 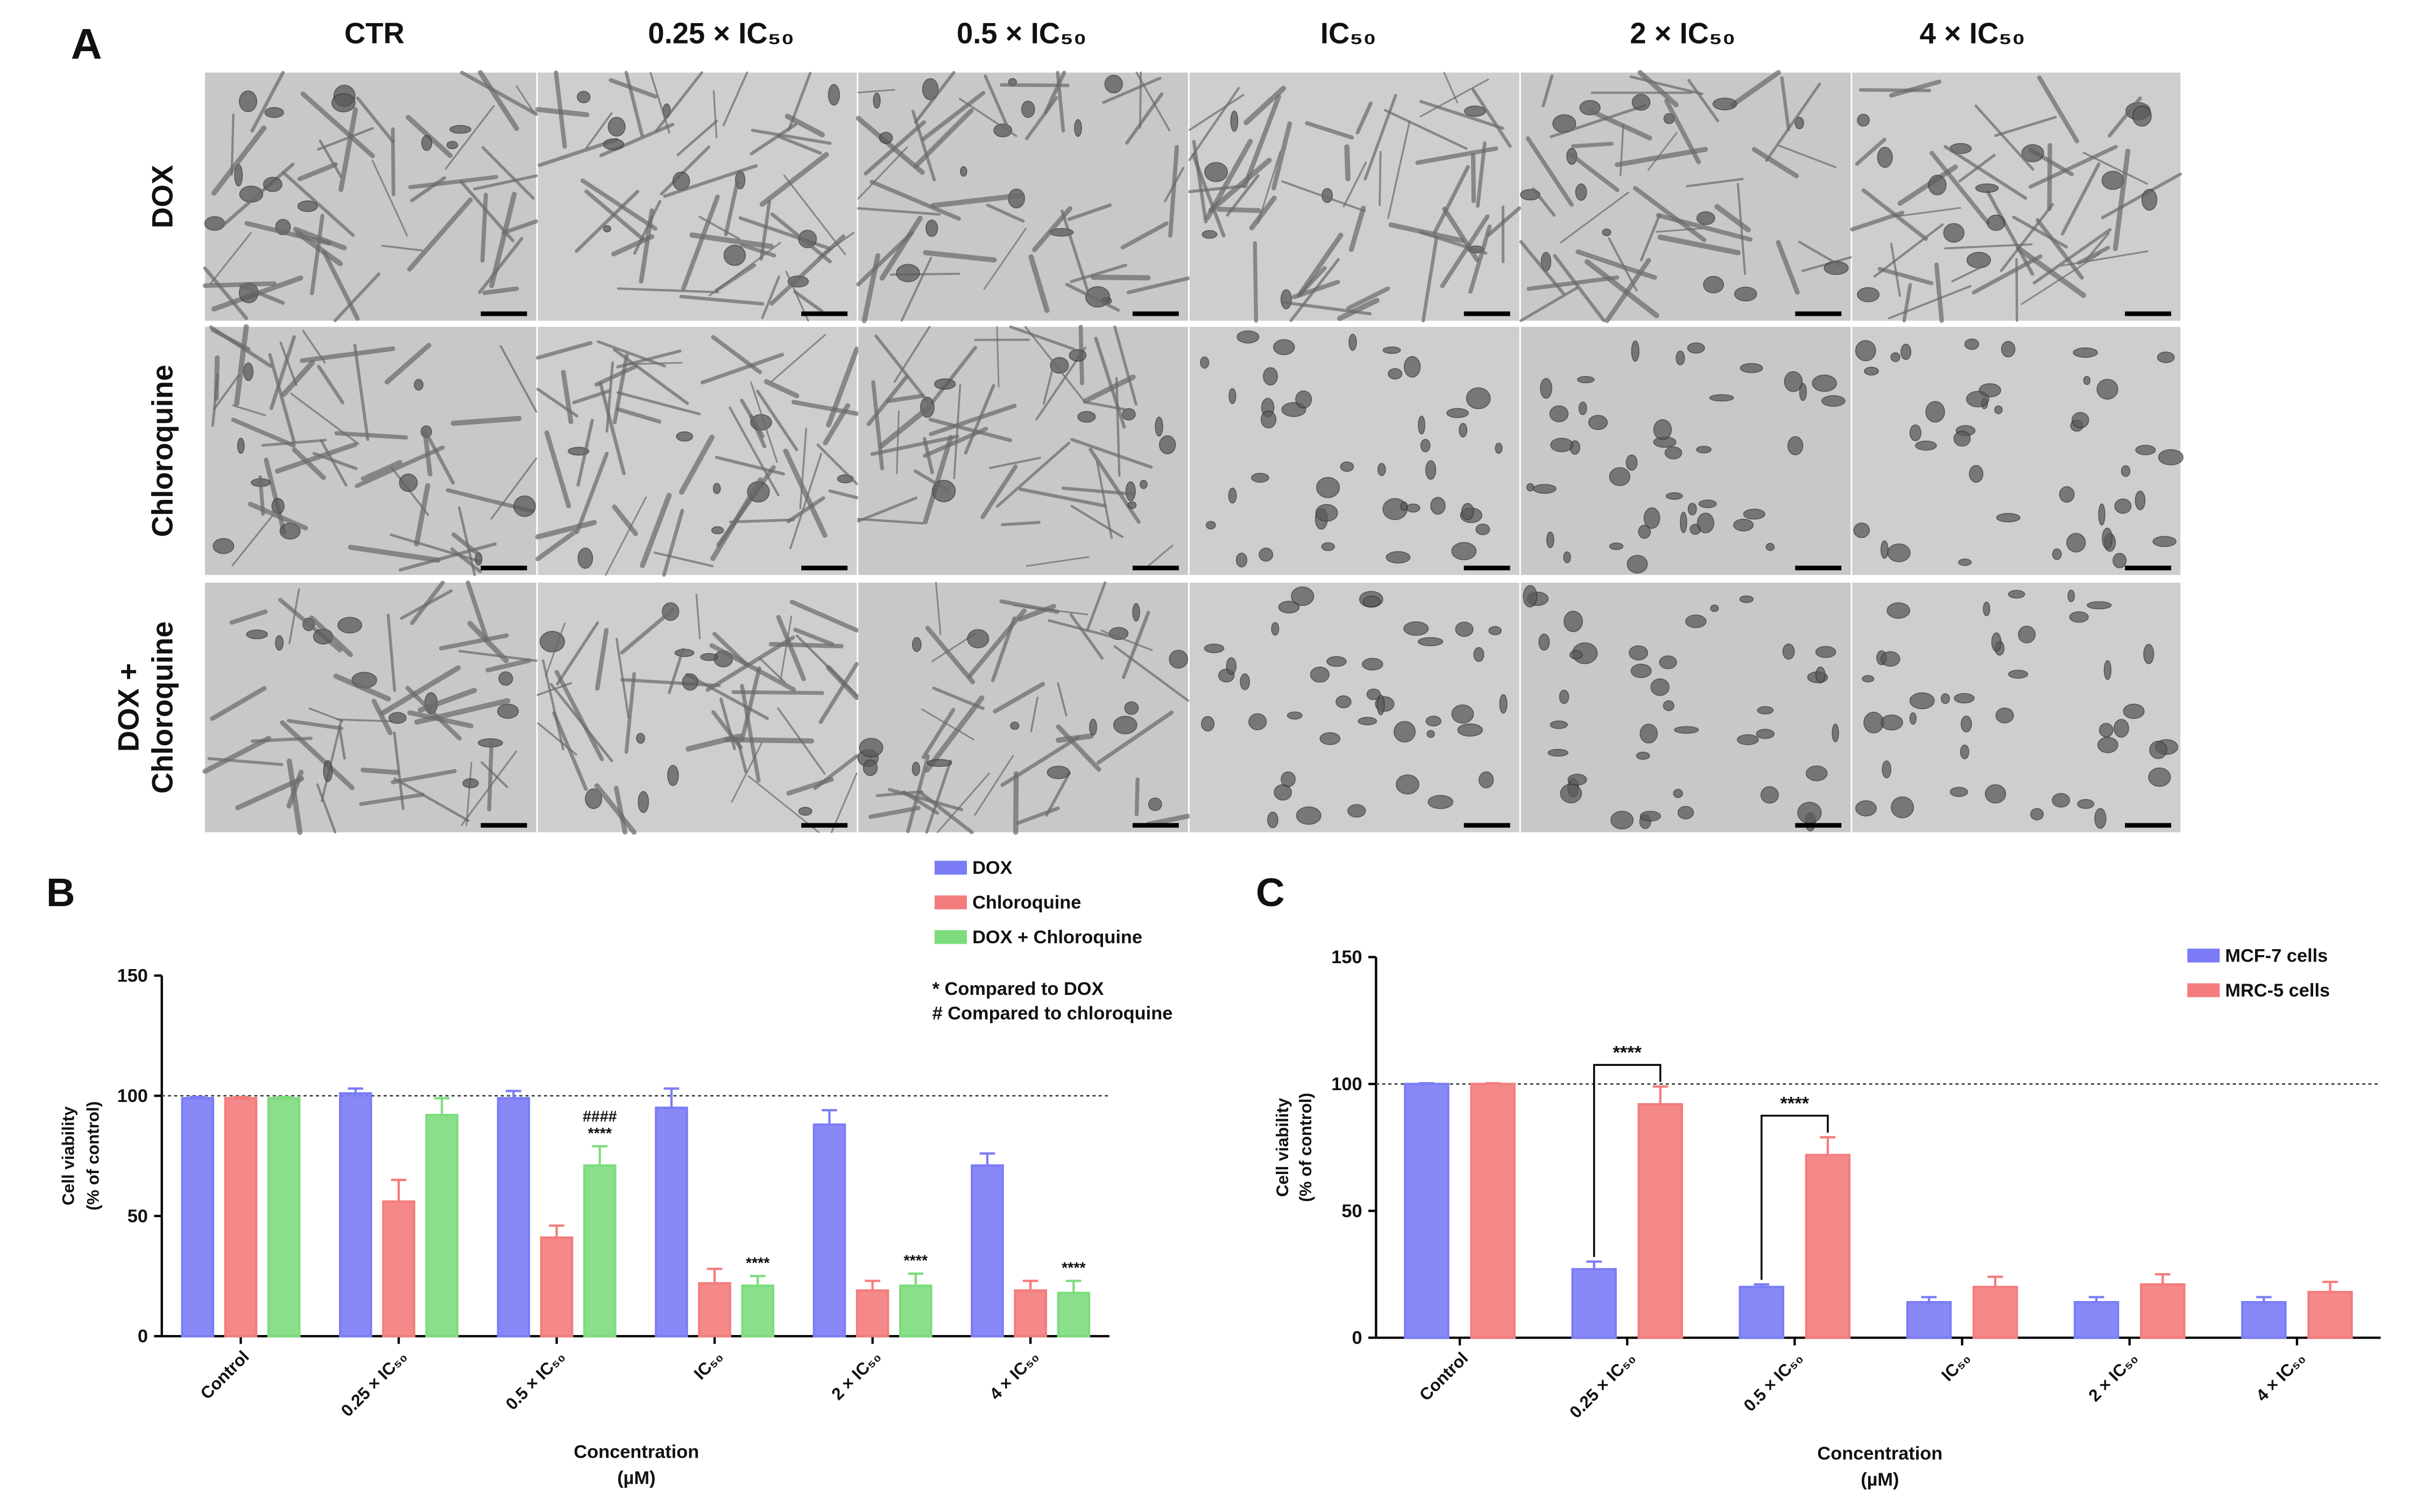 I want to click on significance-label: ****, so click(x=758, y=1263).